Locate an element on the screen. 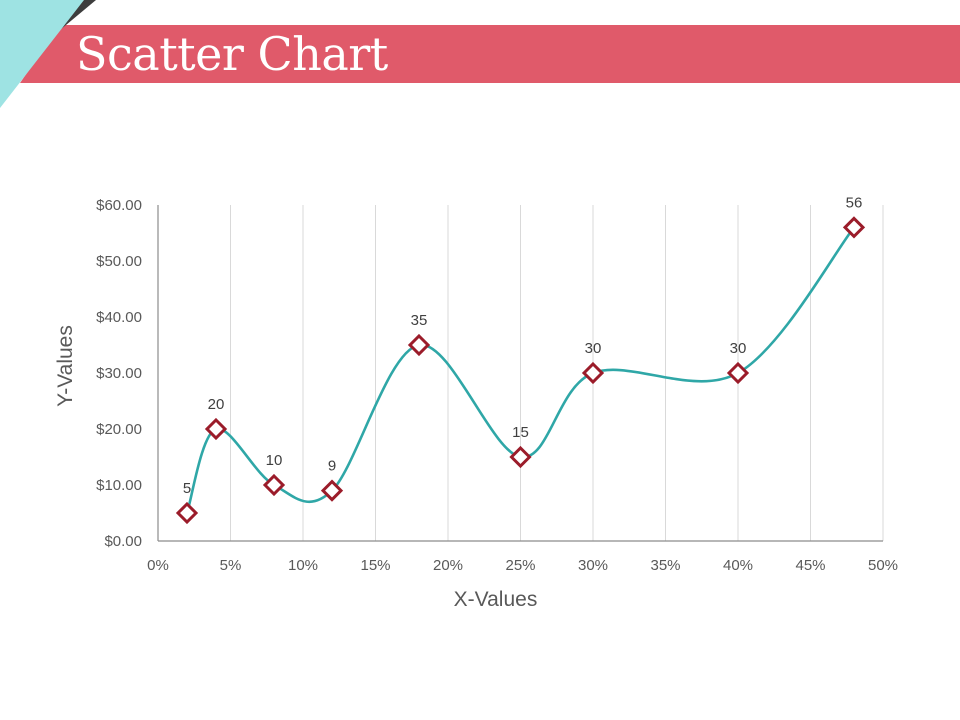 The width and height of the screenshot is (960, 720). data-label: 35 is located at coordinates (419, 320).